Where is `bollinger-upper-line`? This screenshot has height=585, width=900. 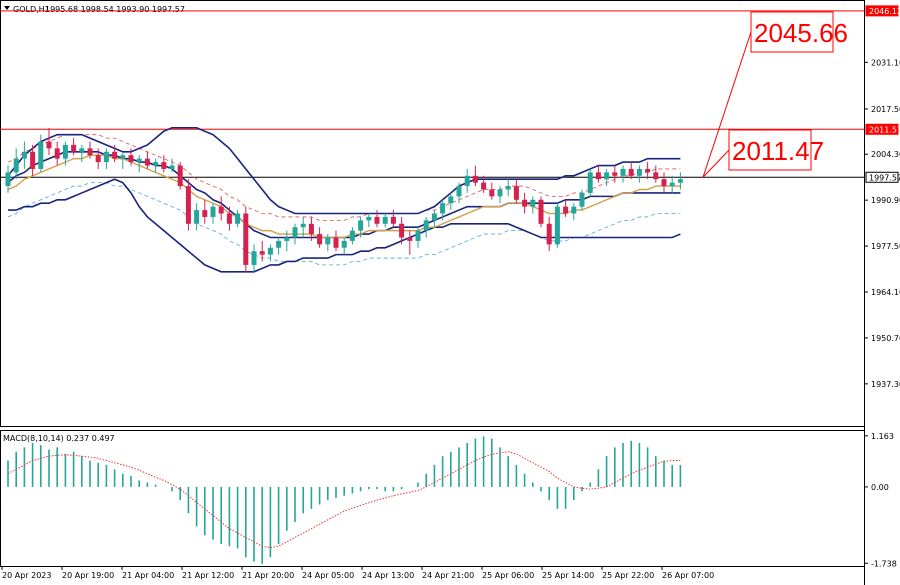
bollinger-upper-line is located at coordinates (344, 171).